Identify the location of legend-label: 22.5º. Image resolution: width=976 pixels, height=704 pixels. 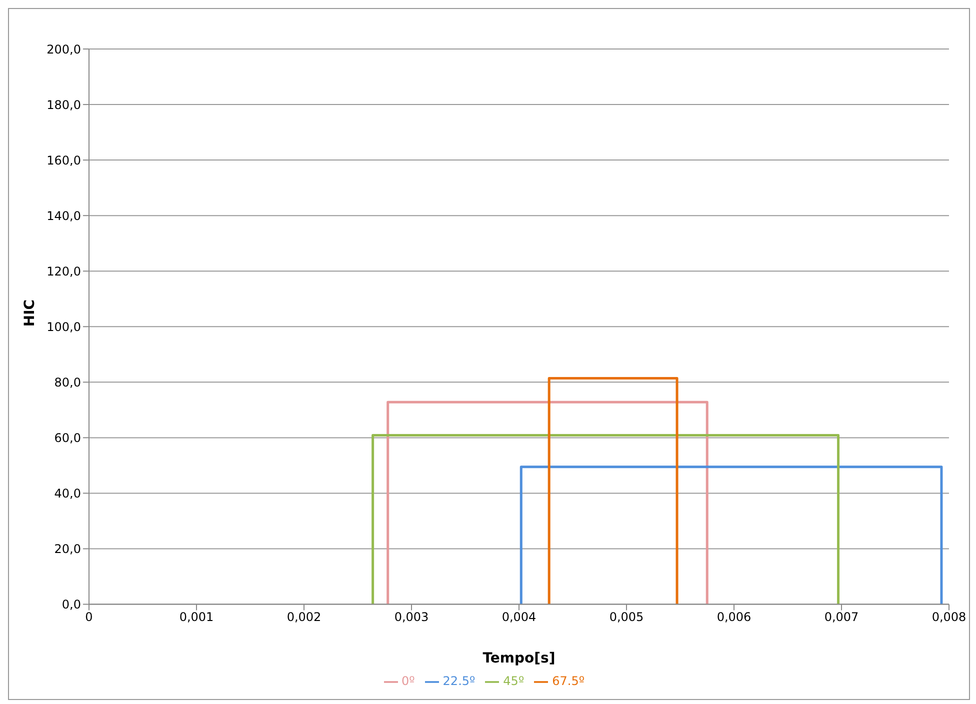
(459, 681).